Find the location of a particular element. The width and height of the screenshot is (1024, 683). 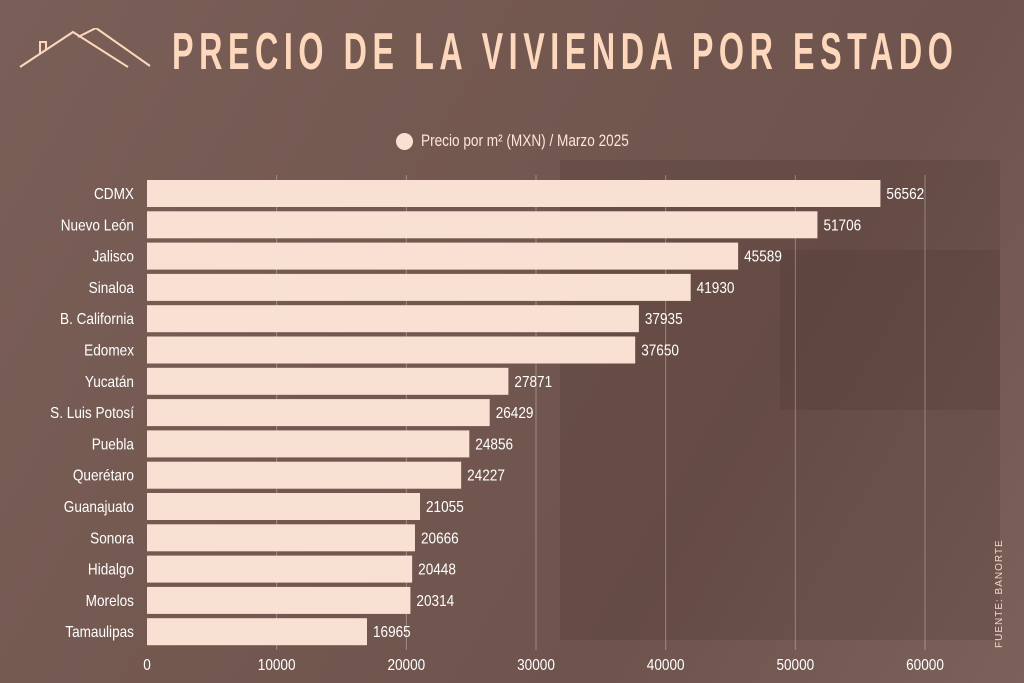

x-tick-label: 50000 is located at coordinates (795, 665).